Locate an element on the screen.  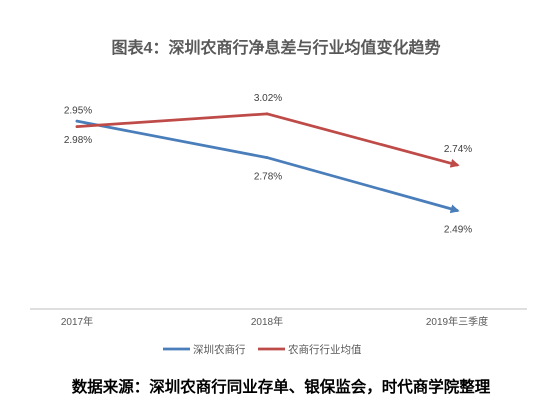
legend: 深圳农商行 农商行行业均值 is located at coordinates (262, 349).